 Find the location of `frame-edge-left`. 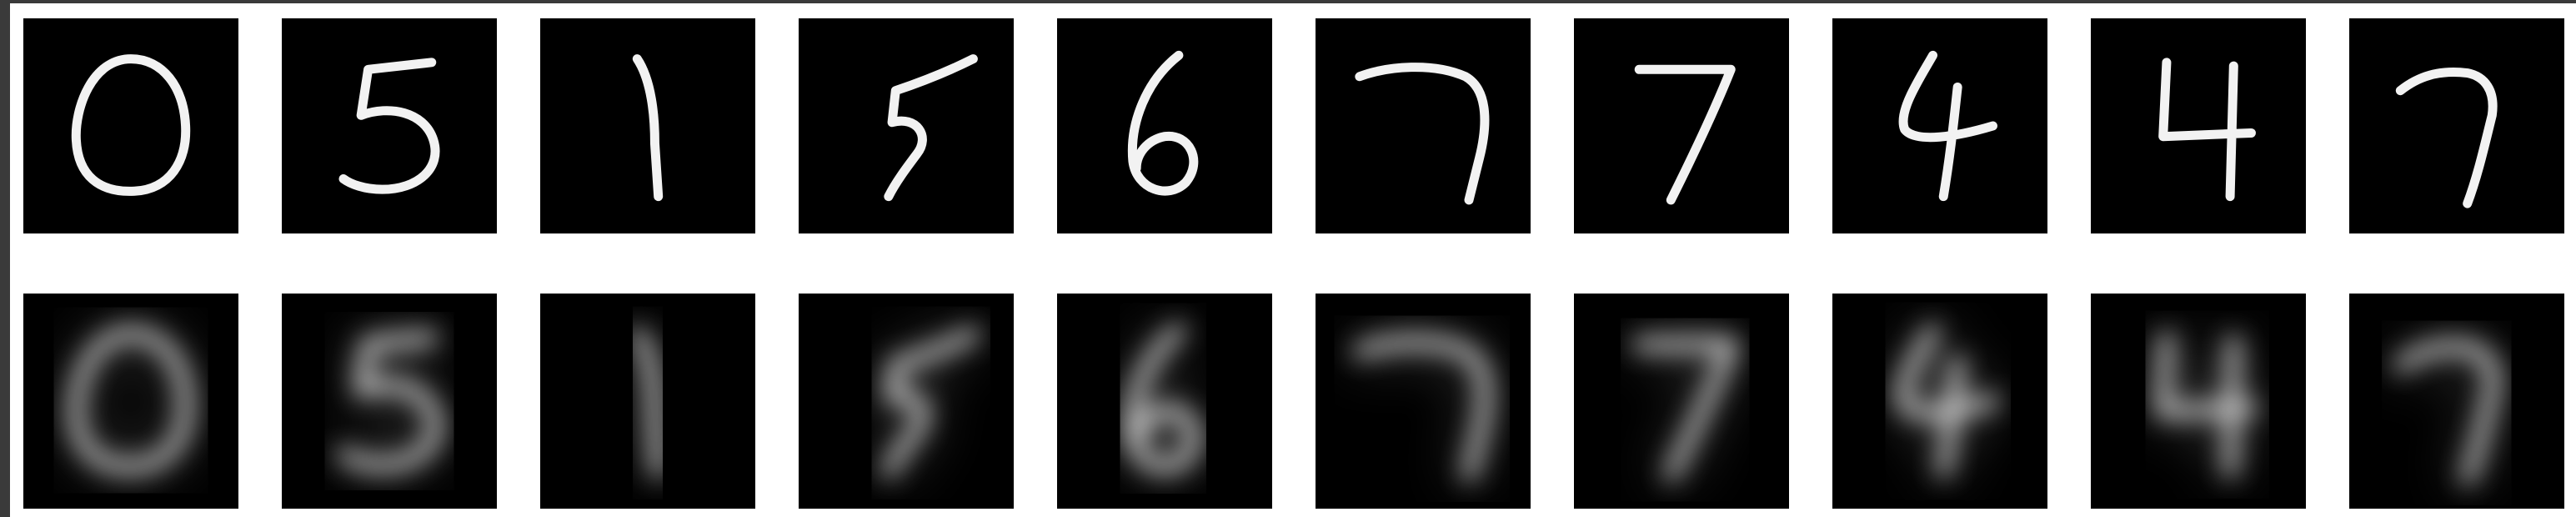

frame-edge-left is located at coordinates (5, 258).